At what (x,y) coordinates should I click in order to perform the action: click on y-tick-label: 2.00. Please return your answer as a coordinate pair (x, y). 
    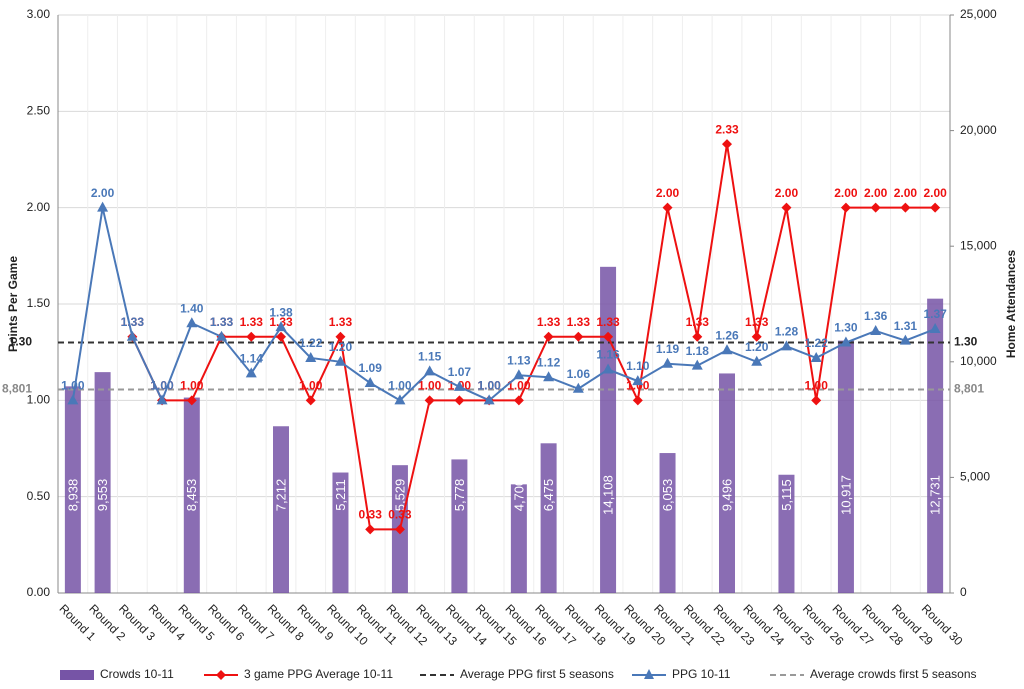
    Looking at the image, I should click on (39, 207).